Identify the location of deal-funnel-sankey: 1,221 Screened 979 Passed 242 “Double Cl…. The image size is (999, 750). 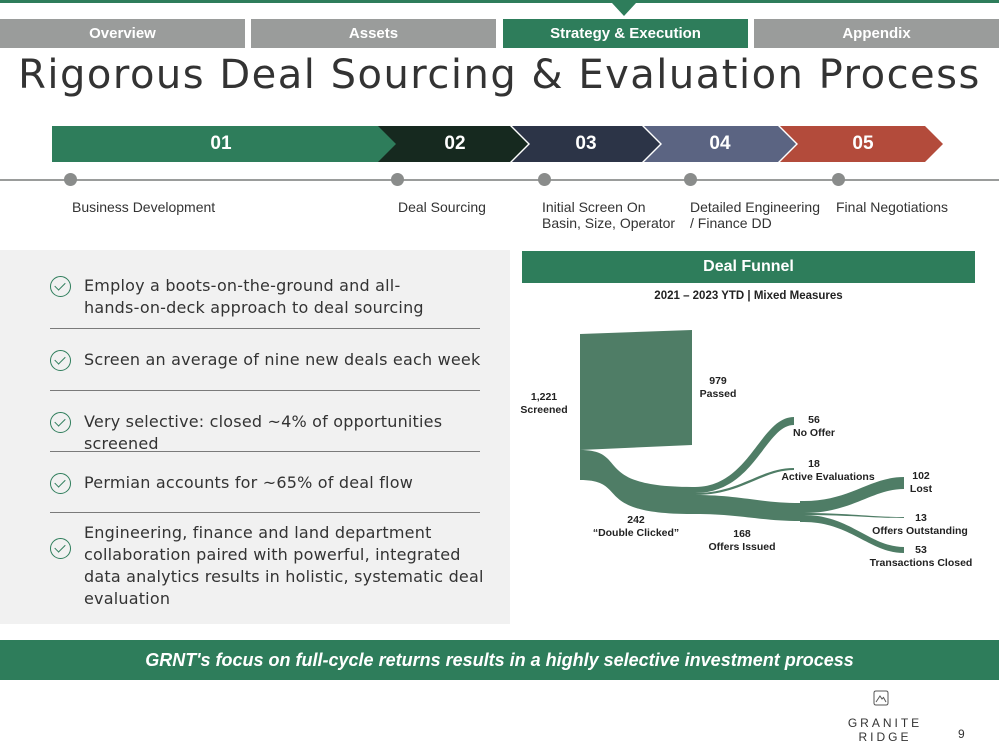
(746, 449).